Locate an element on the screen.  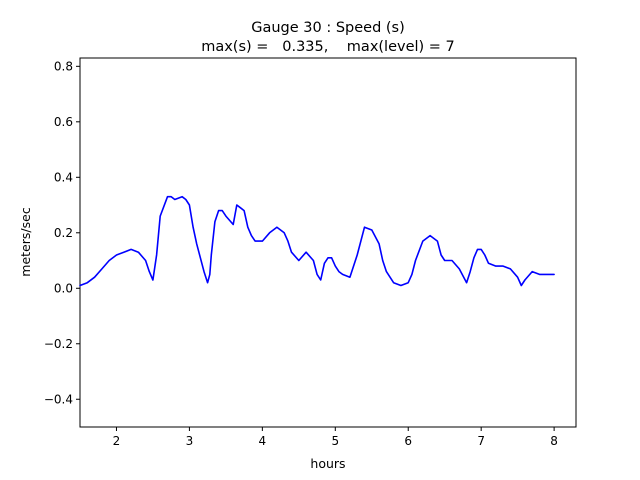
y-tick-label: −0.2 is located at coordinates (58, 344).